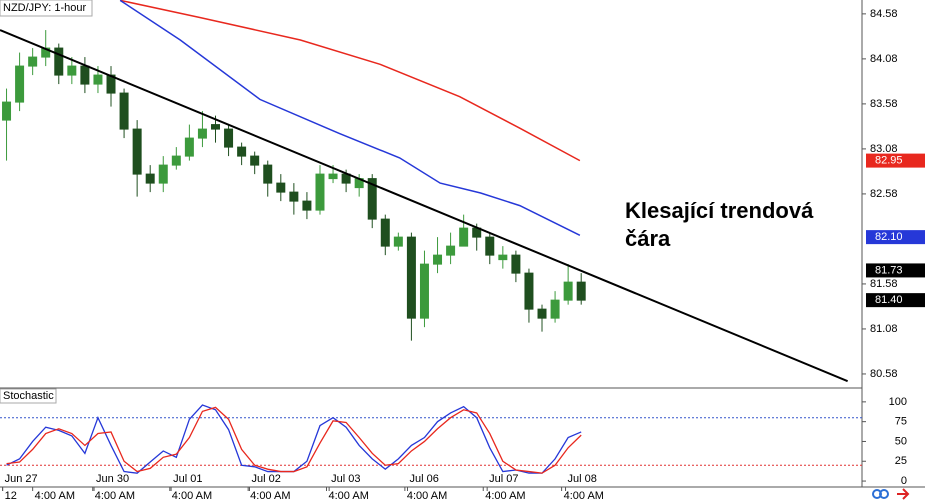  What do you see at coordinates (21, 479) in the screenshot?
I see `x-tick-label: Jun 27` at bounding box center [21, 479].